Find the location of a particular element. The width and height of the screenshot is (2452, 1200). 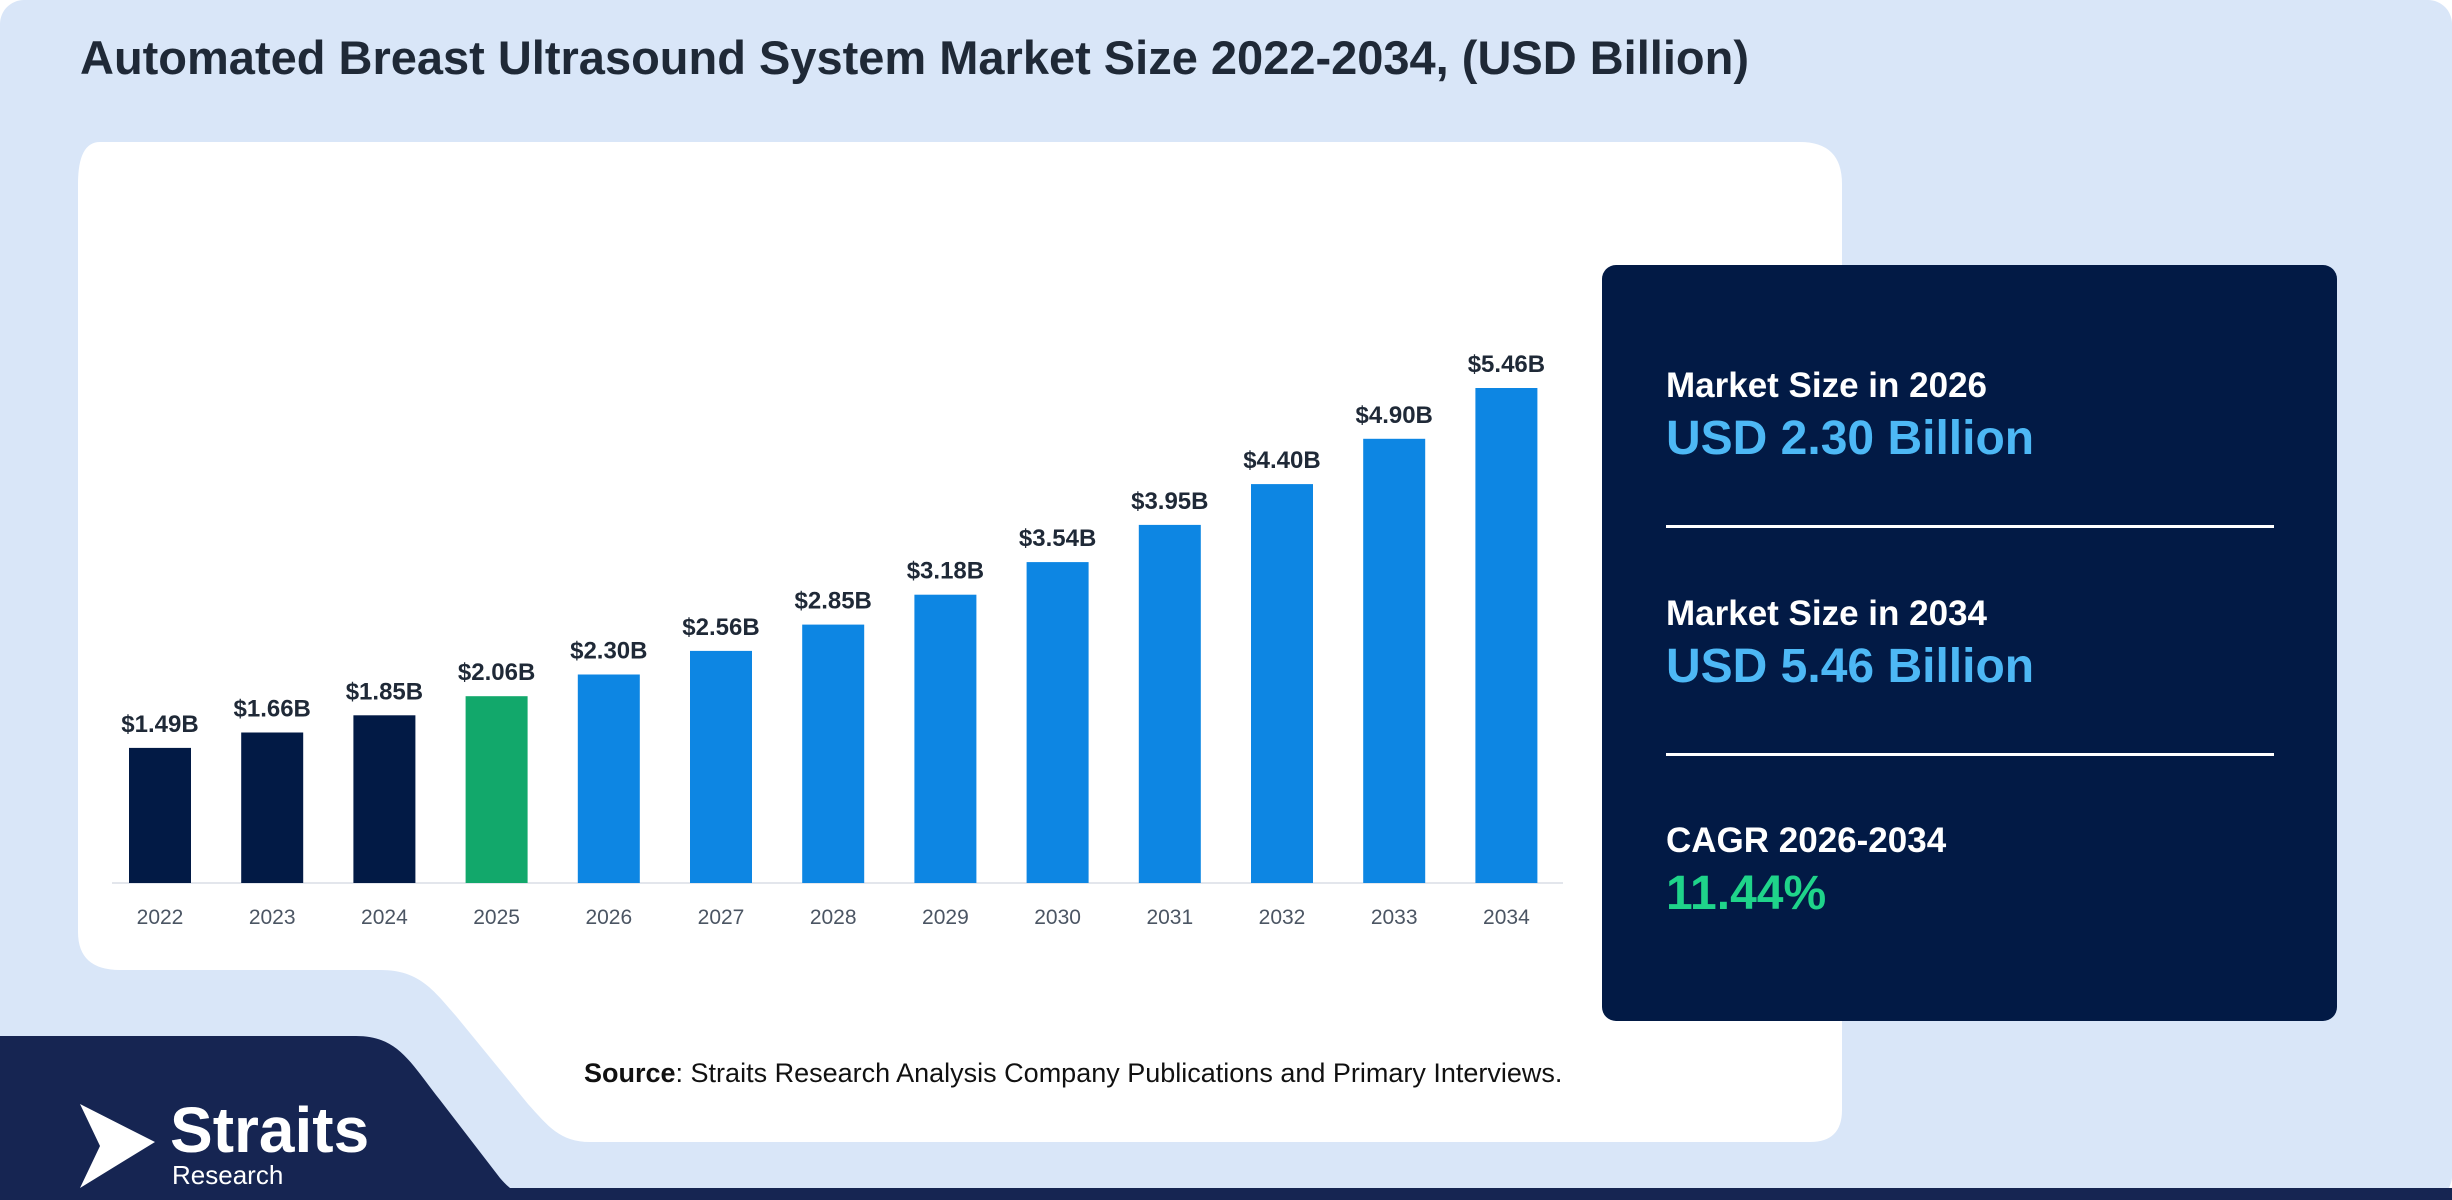

market-size-2026-value: USD 2.30 Billion is located at coordinates (1850, 438).